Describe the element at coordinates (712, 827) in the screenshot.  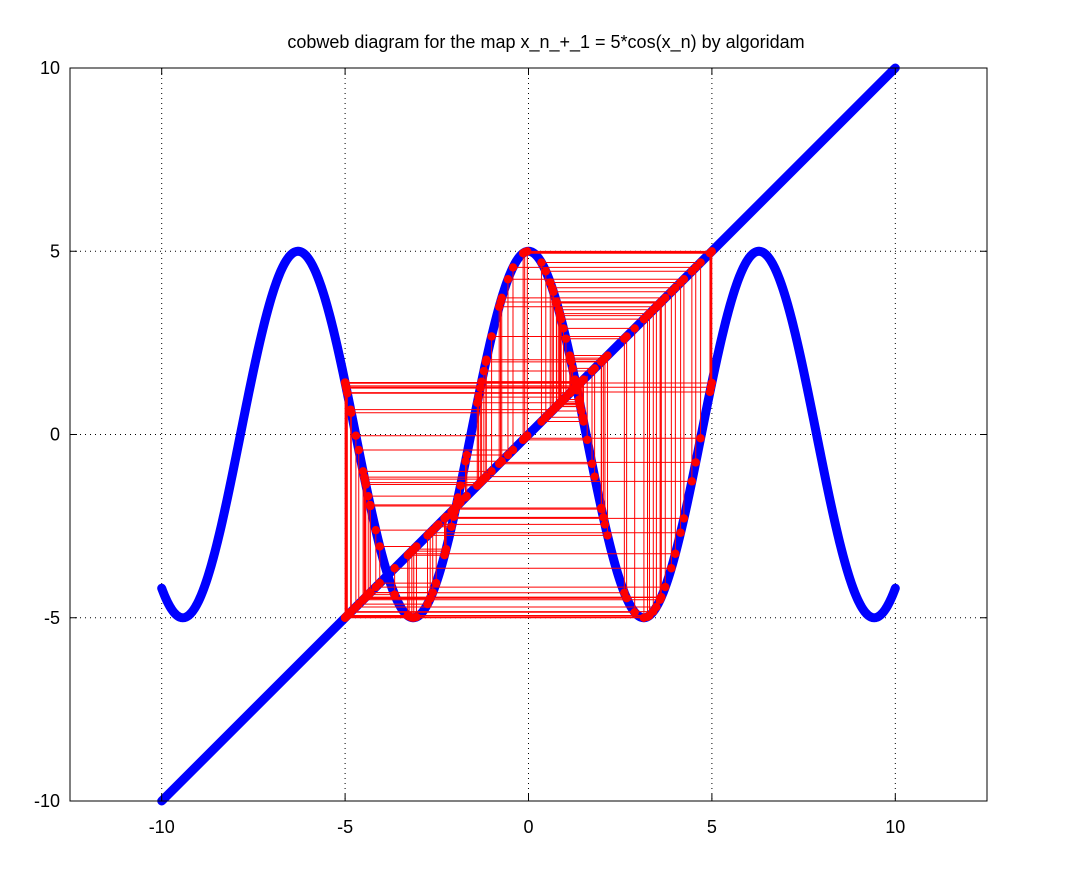
I see `x-tick-label: 5` at that location.